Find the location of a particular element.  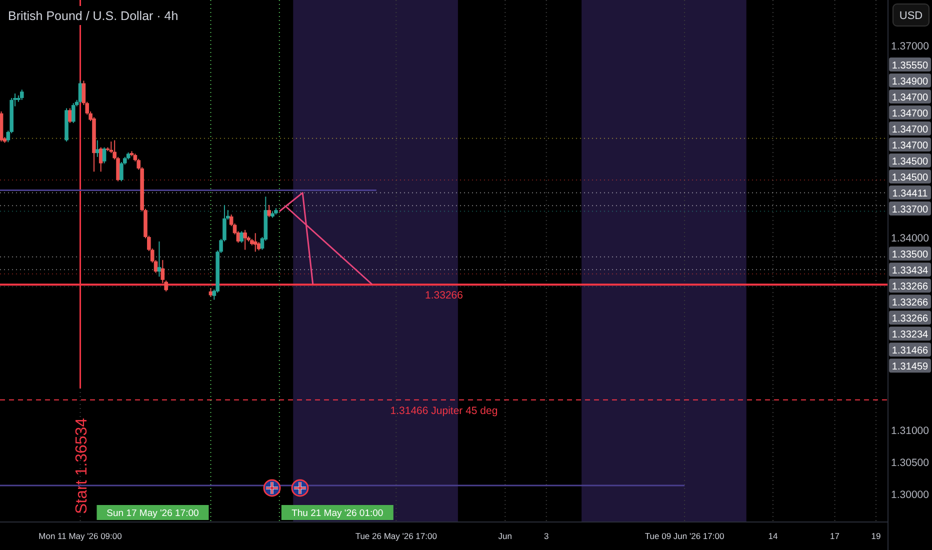

y-tick-label: 1.34000 is located at coordinates (910, 238).